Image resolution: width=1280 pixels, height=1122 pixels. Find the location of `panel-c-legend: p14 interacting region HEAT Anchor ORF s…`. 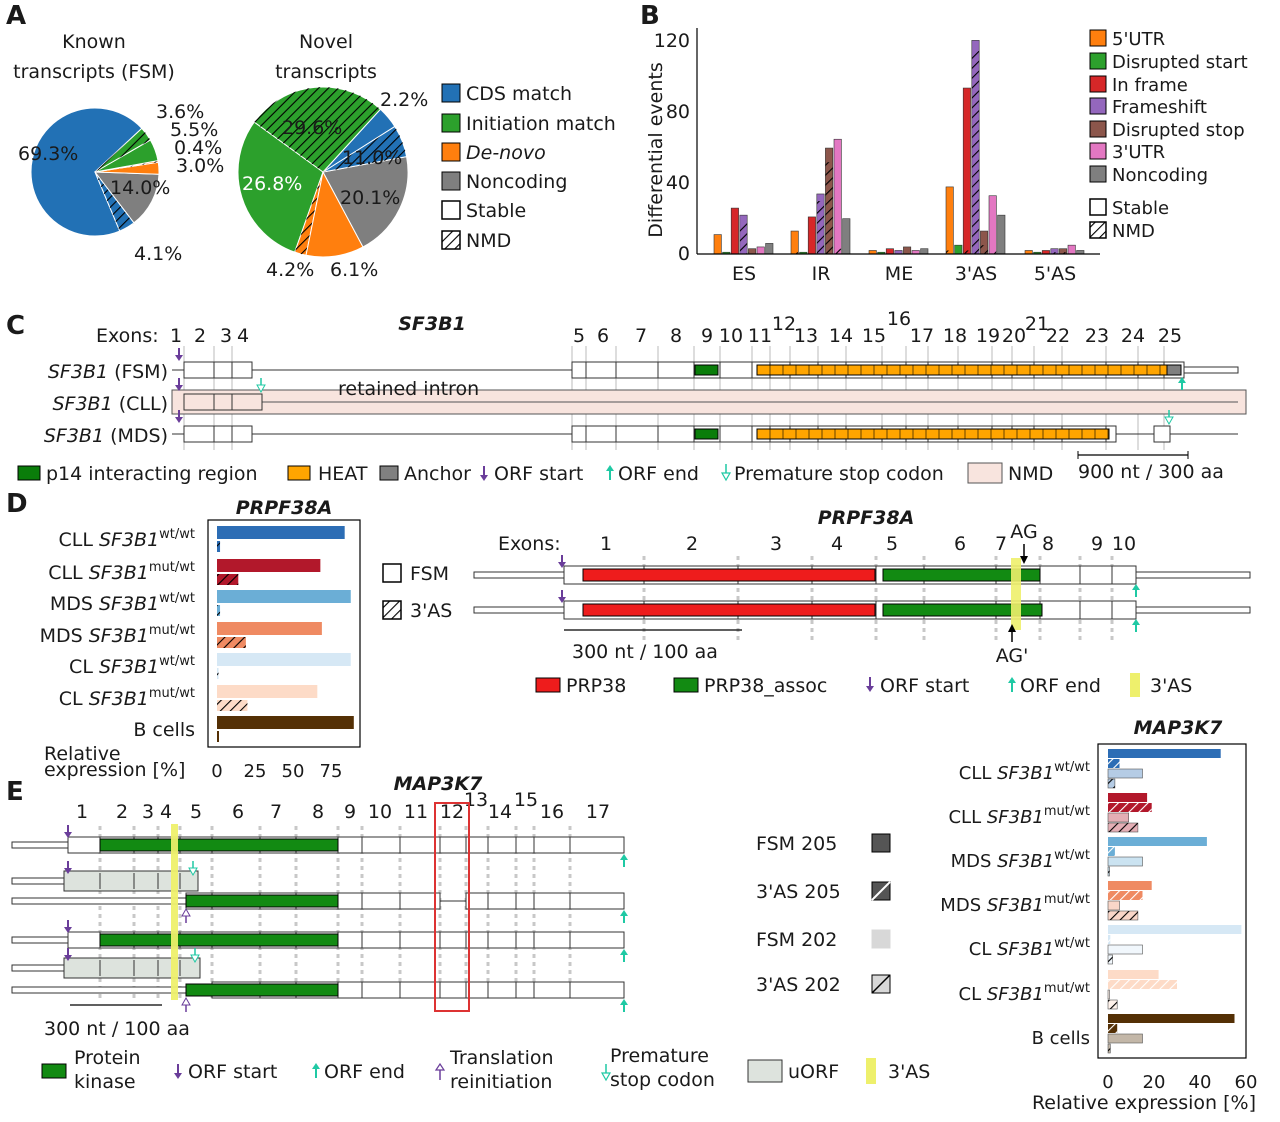

panel-c-legend: p14 interacting region HEAT Anchor ORF s… is located at coordinates (620, 468).